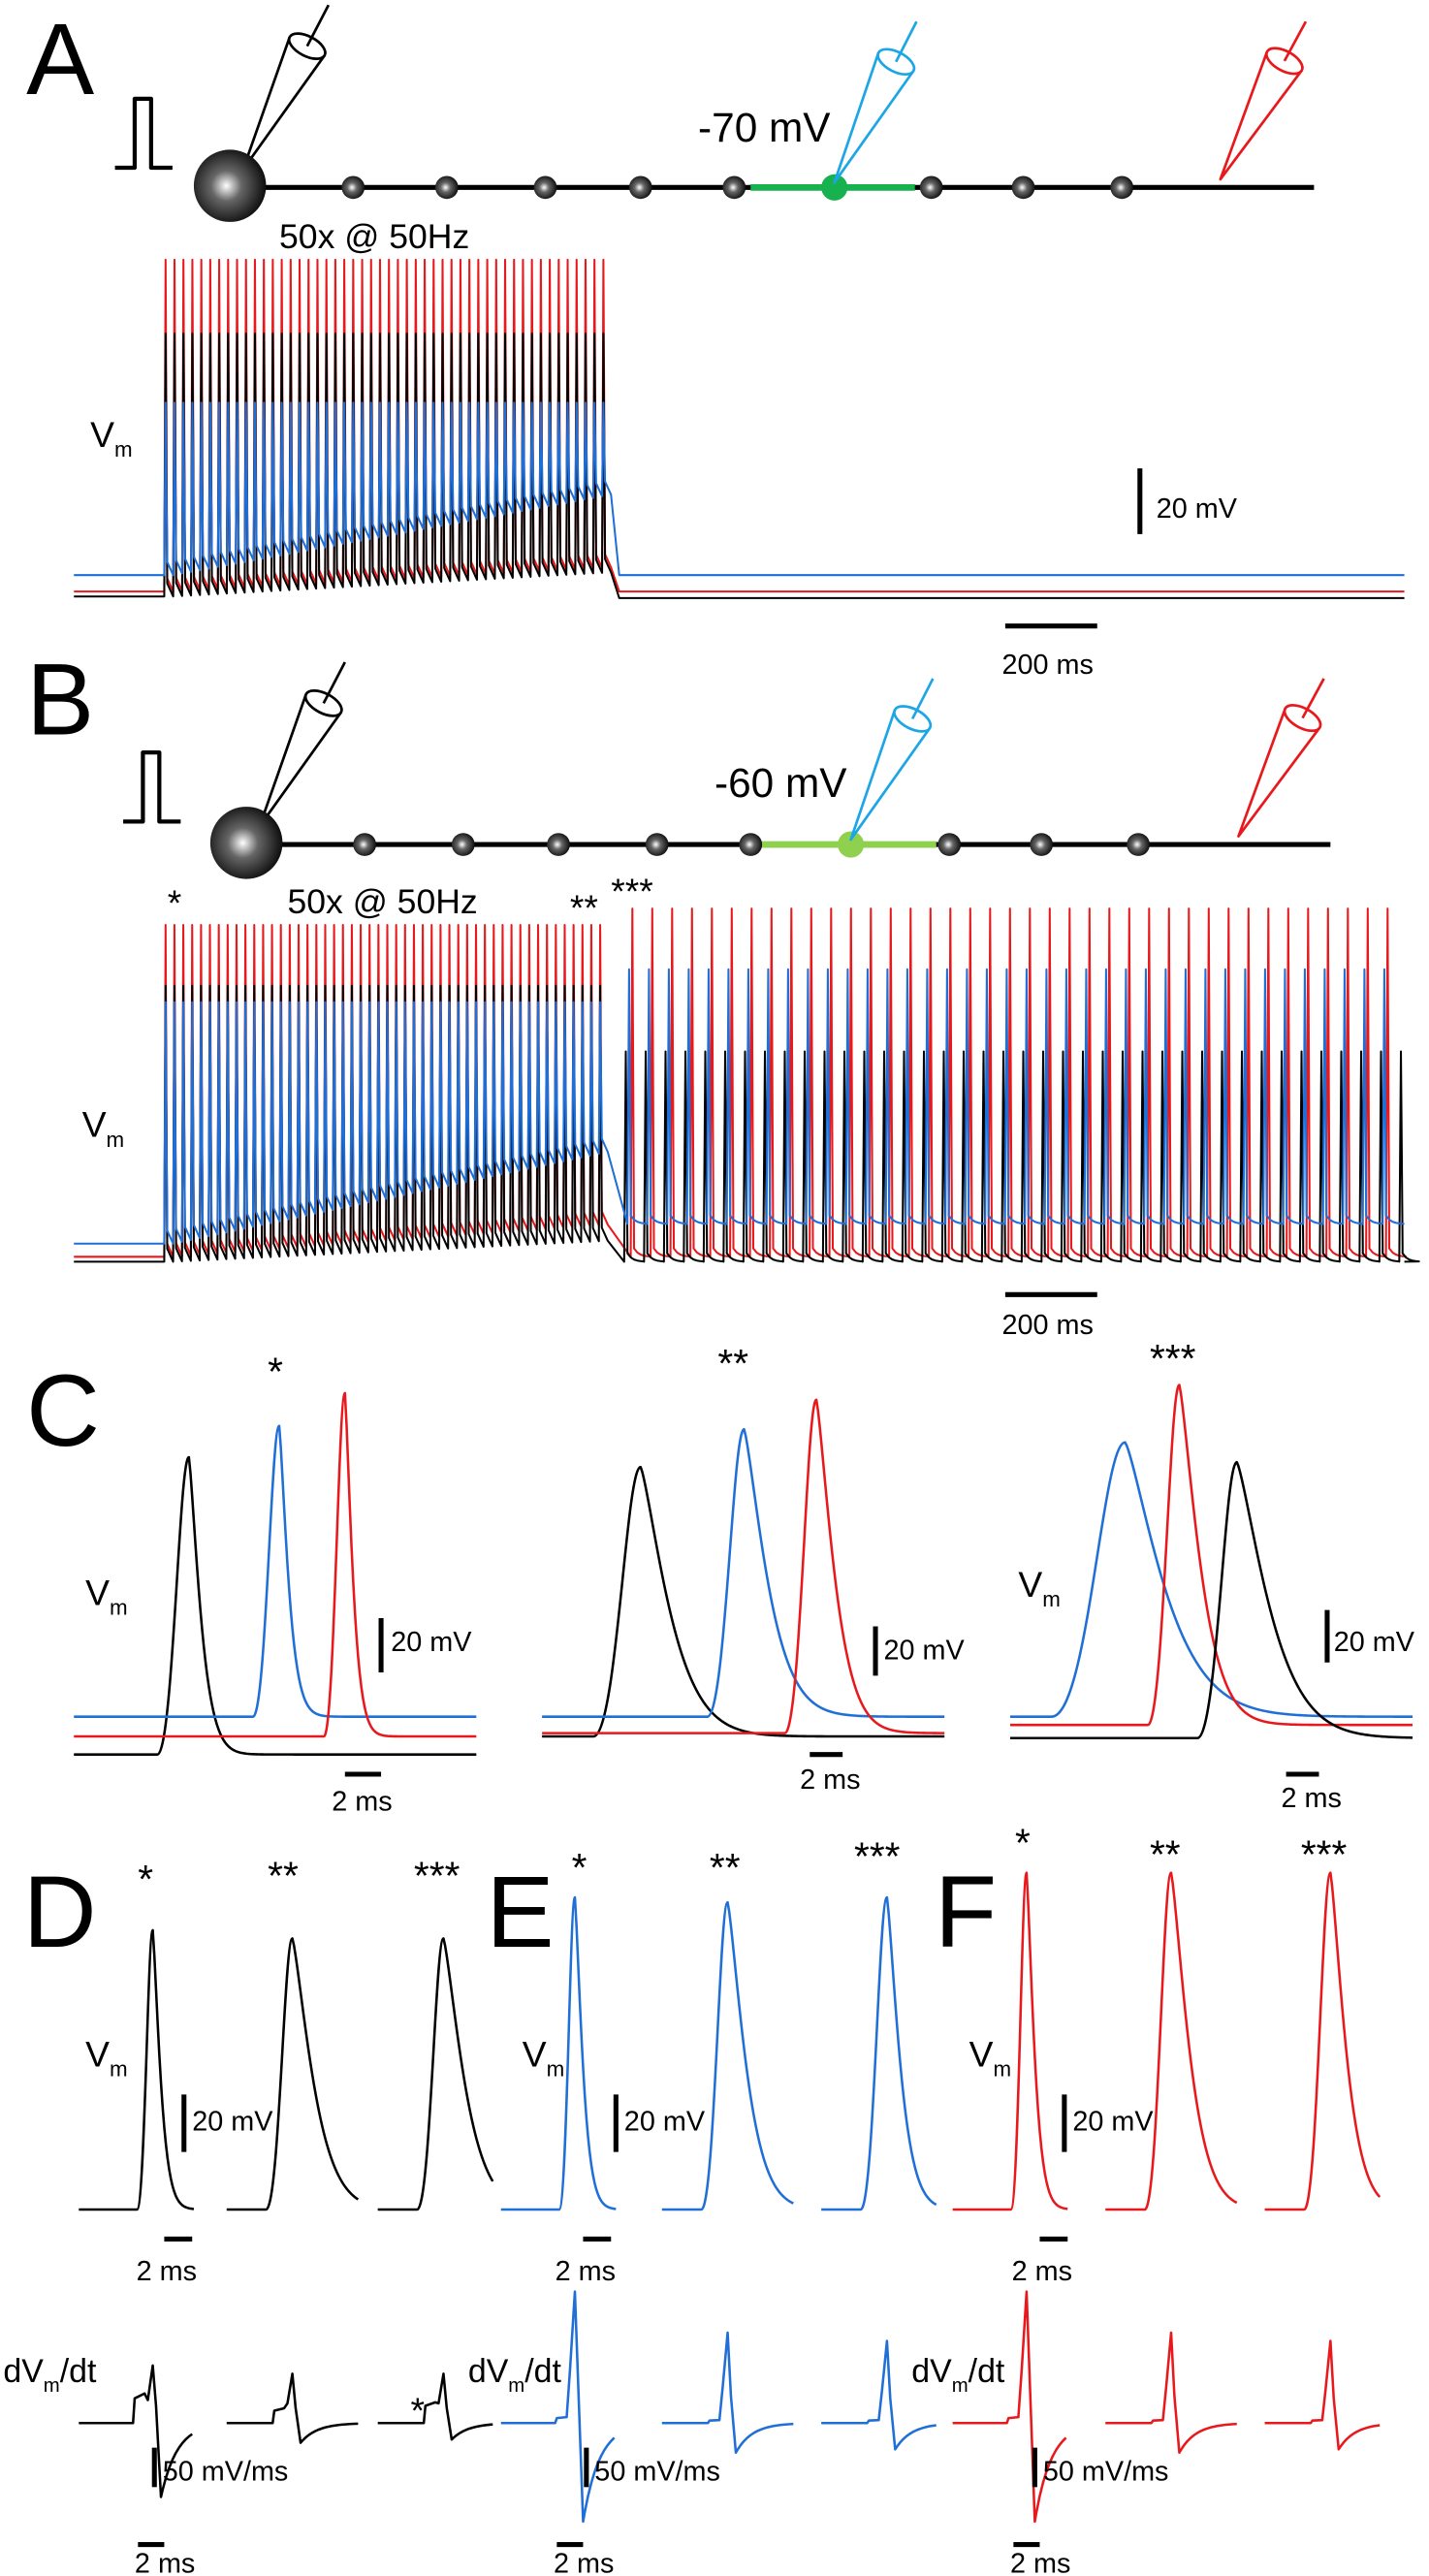 Image resolution: width=1429 pixels, height=2576 pixels. Describe the element at coordinates (60, 1913) in the screenshot. I see `panel-label: D` at that location.